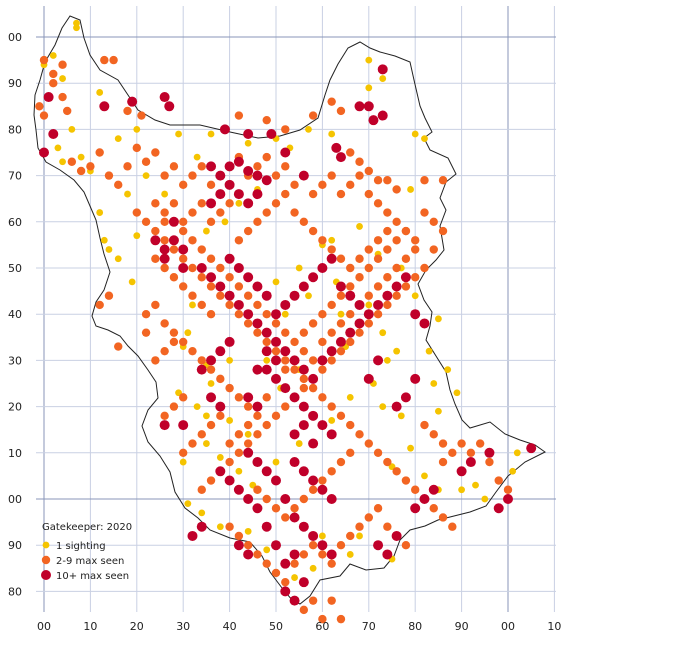  What do you see at coordinates (15, 545) in the screenshot?
I see `y-tick-label: 90` at bounding box center [15, 545].